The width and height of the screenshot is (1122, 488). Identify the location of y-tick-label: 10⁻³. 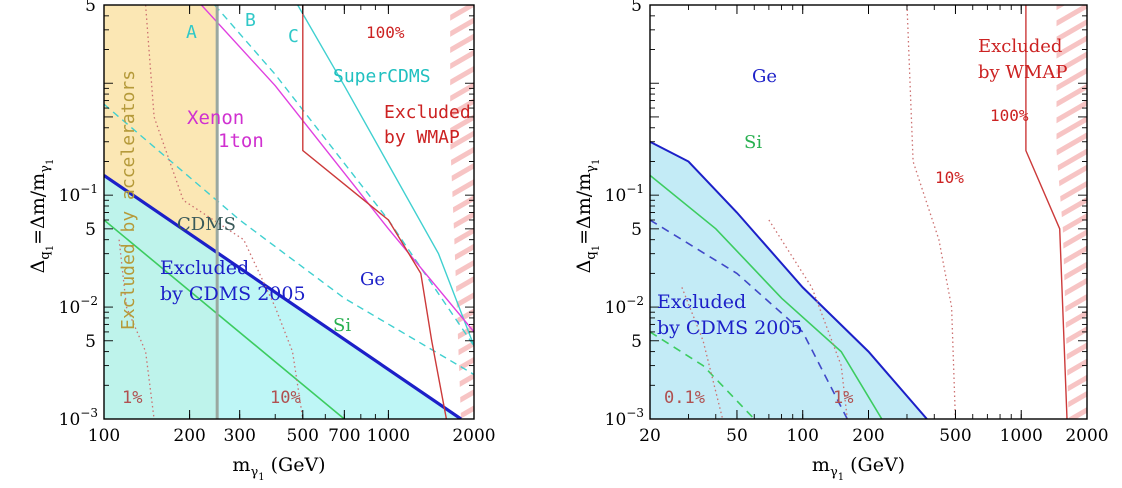
(624, 418).